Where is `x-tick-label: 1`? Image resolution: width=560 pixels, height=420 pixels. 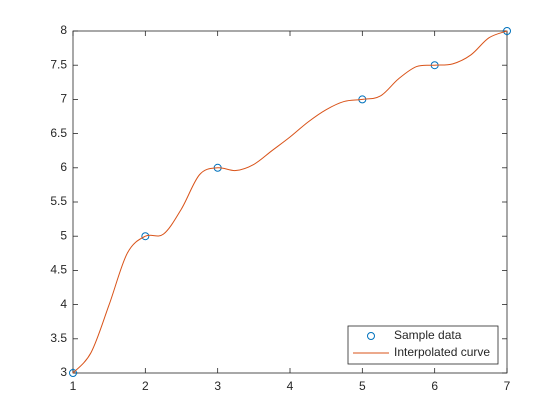
x-tick-label: 1 is located at coordinates (73, 386).